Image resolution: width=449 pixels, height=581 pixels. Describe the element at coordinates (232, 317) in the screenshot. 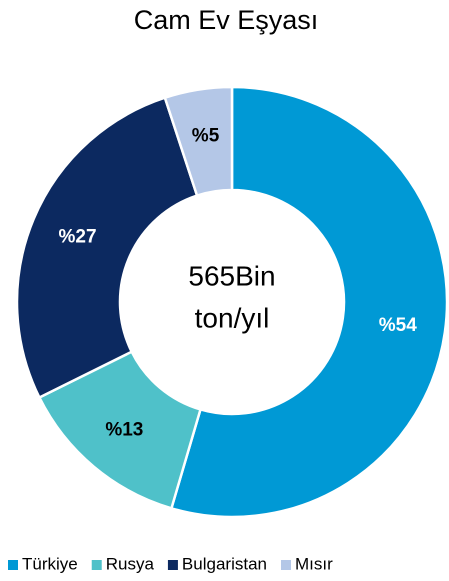

I see `center-label: ton/yıl` at that location.